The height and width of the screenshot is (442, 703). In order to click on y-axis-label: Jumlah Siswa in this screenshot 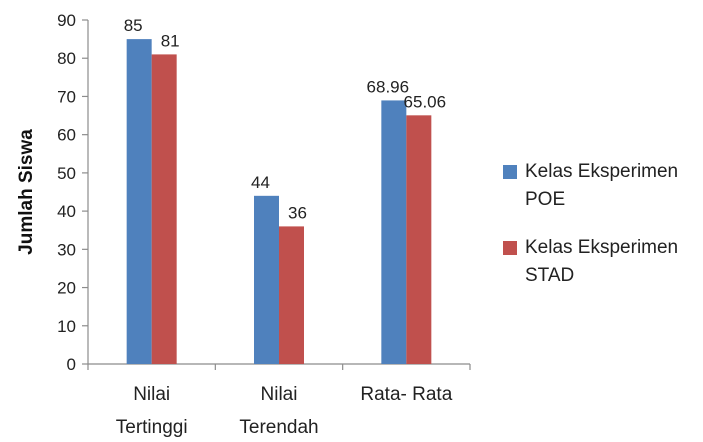, I will do `click(26, 192)`.